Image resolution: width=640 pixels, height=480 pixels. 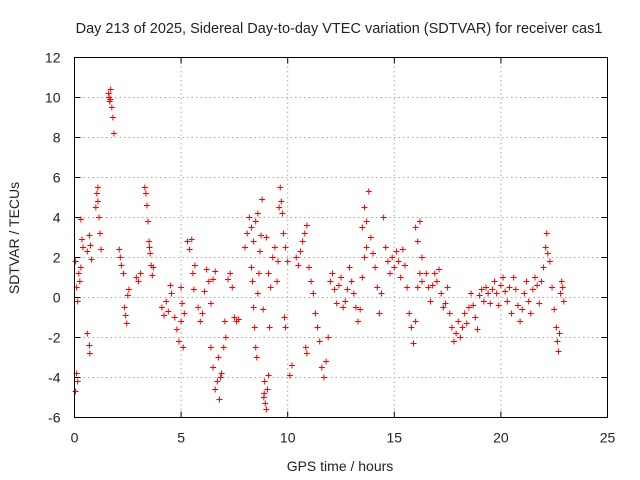 What do you see at coordinates (53, 98) in the screenshot?
I see `y-tick-label: 10` at bounding box center [53, 98].